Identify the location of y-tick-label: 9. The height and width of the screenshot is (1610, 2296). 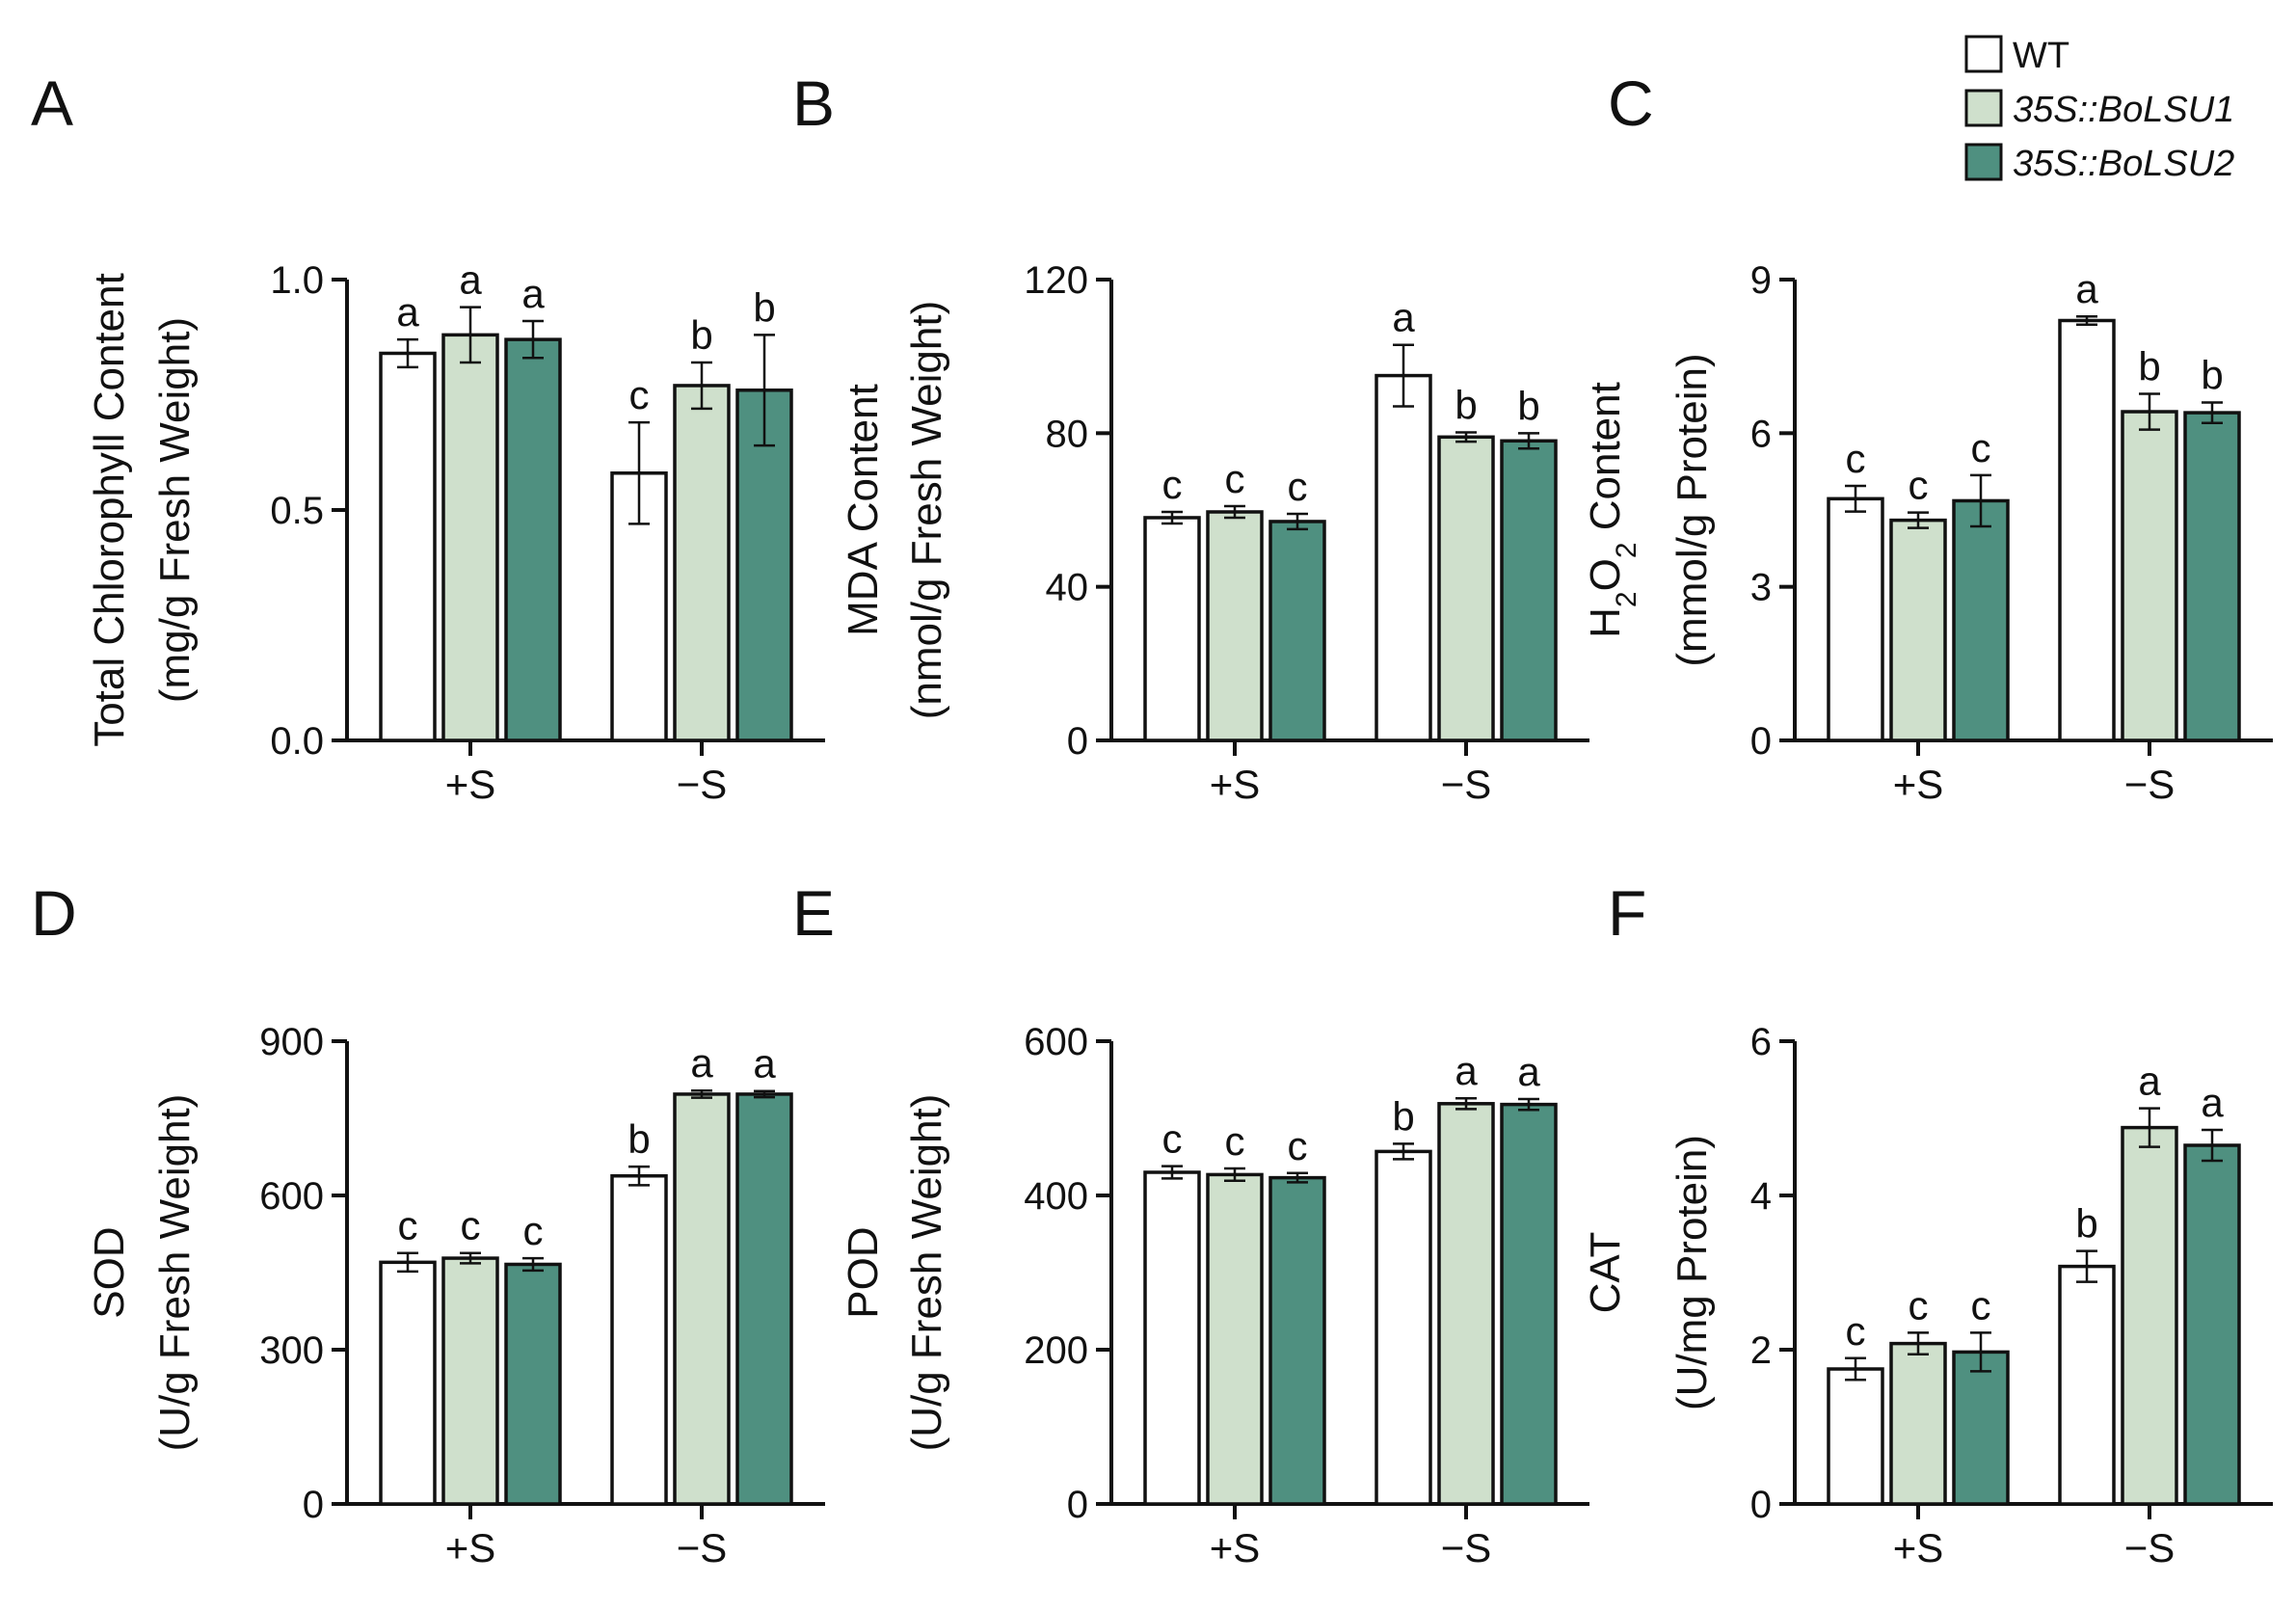
(1761, 281).